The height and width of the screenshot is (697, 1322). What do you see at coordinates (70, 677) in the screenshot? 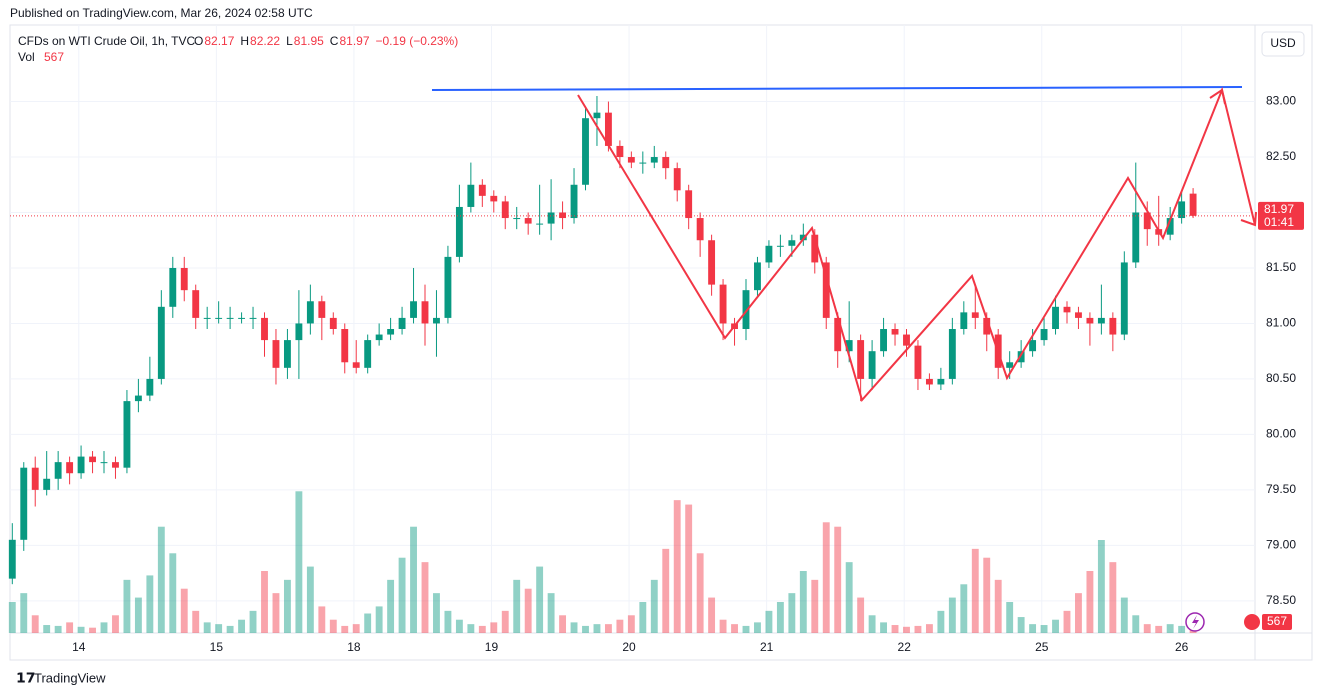
I see `brand: TradingView` at bounding box center [70, 677].